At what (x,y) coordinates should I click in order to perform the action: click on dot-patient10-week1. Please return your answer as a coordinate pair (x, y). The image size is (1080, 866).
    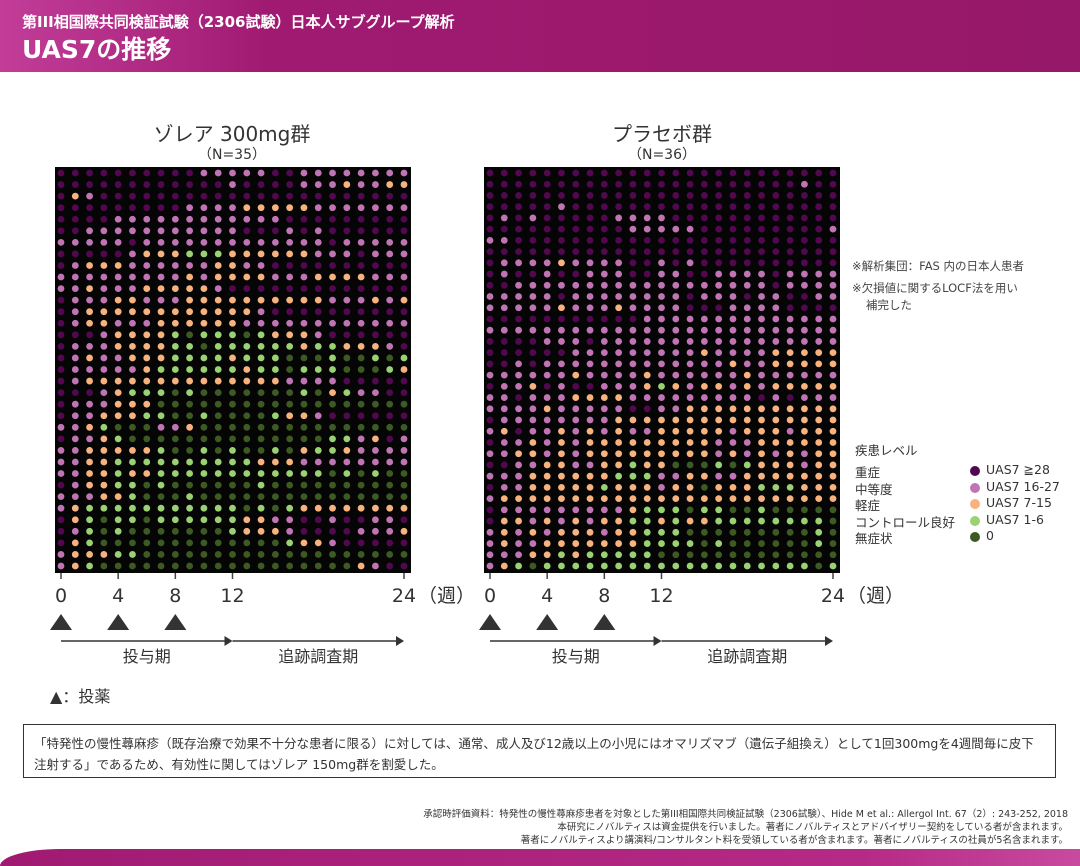
    Looking at the image, I should click on (75, 277).